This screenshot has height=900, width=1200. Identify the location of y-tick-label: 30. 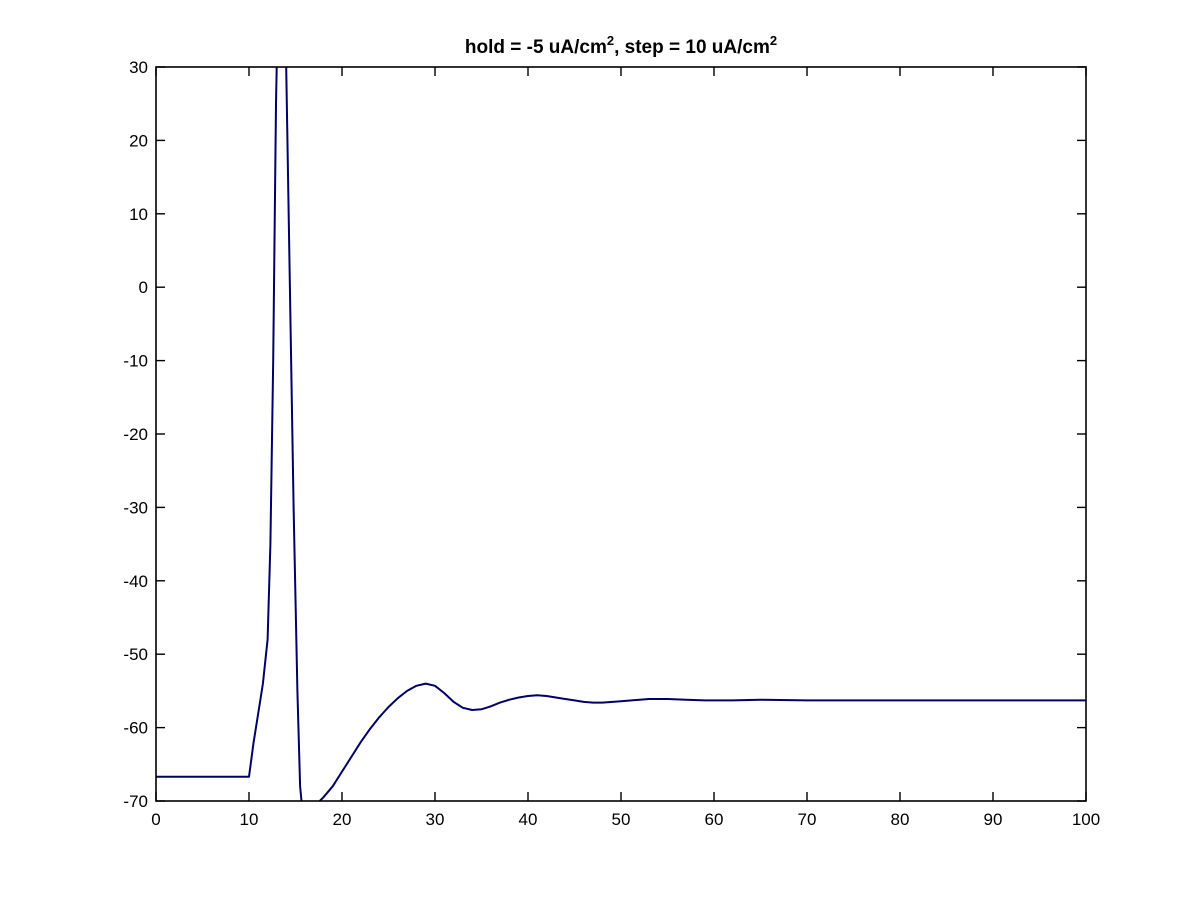
(138, 67).